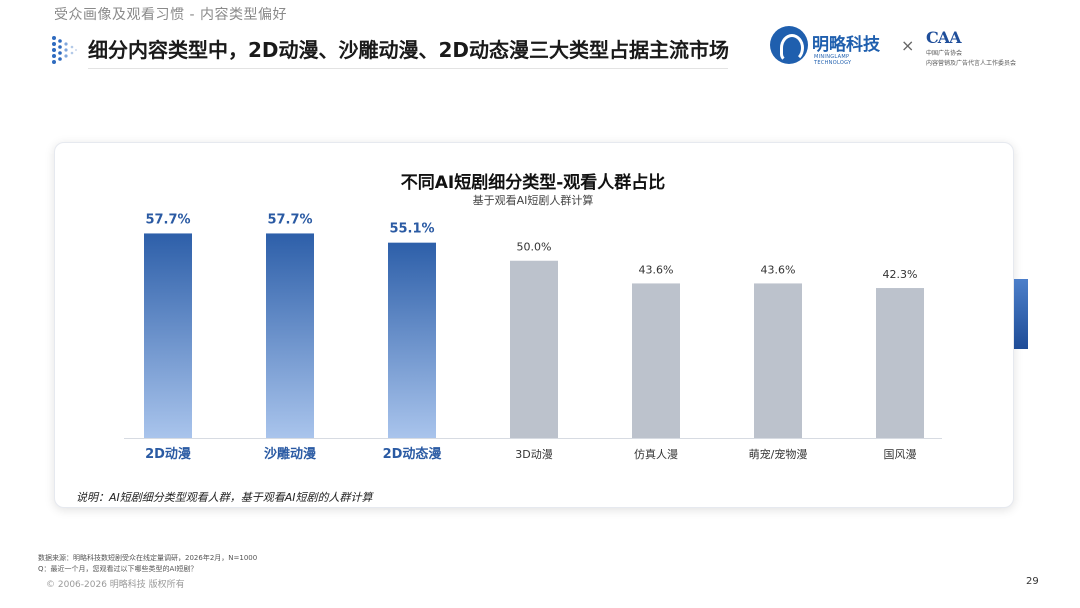 The height and width of the screenshot is (608, 1080). What do you see at coordinates (115, 585) in the screenshot?
I see `copyright: © 2006-2026 明略科技 版权所有` at bounding box center [115, 585].